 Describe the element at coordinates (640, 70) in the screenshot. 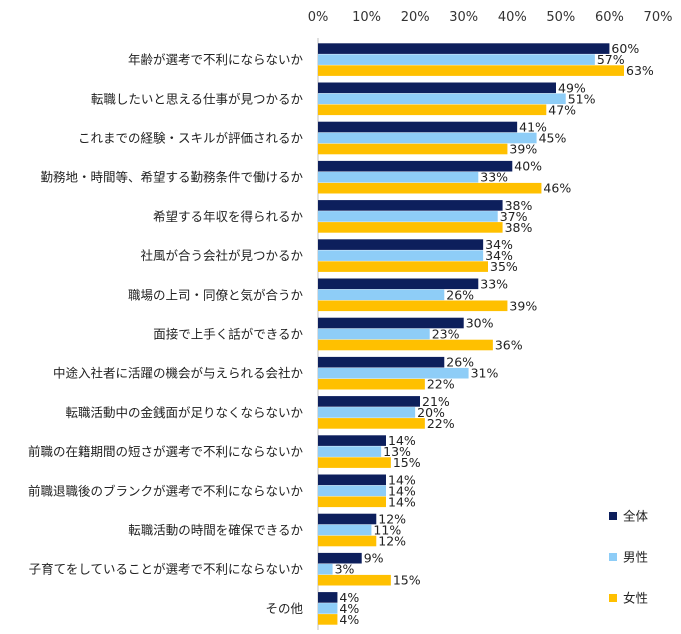

I see `data-label: 63%` at that location.